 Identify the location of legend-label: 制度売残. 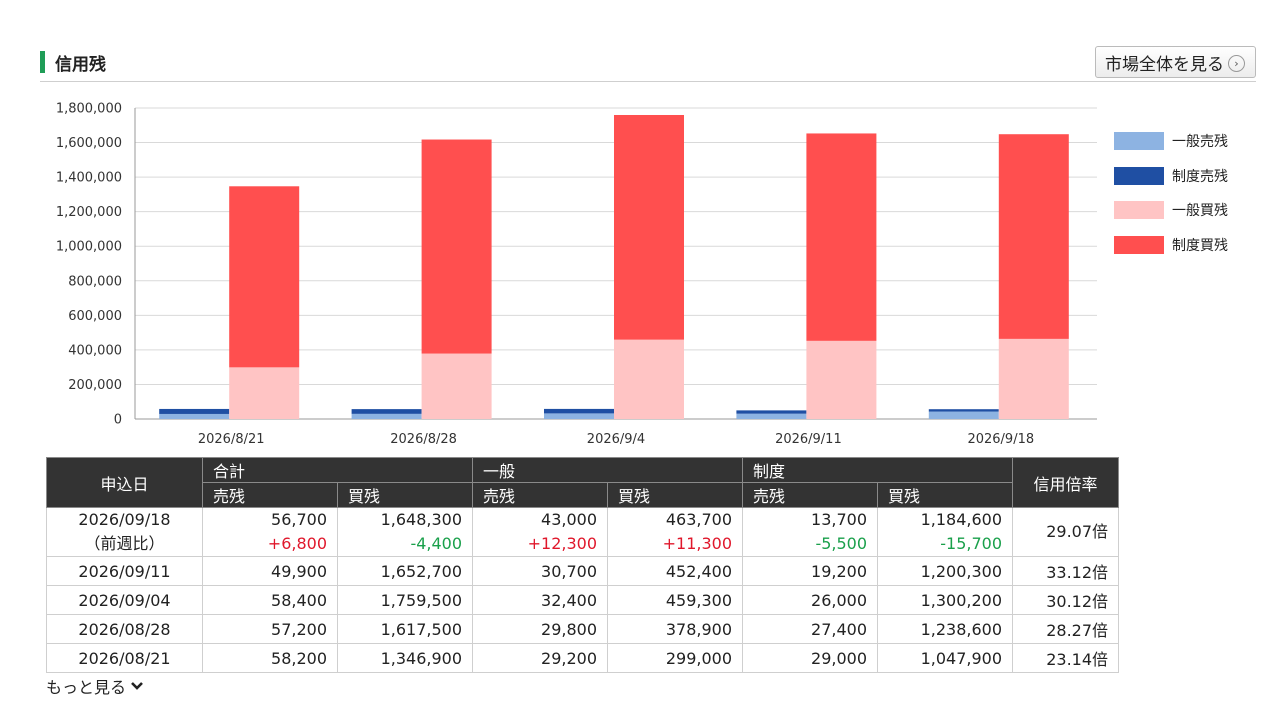
(1200, 176).